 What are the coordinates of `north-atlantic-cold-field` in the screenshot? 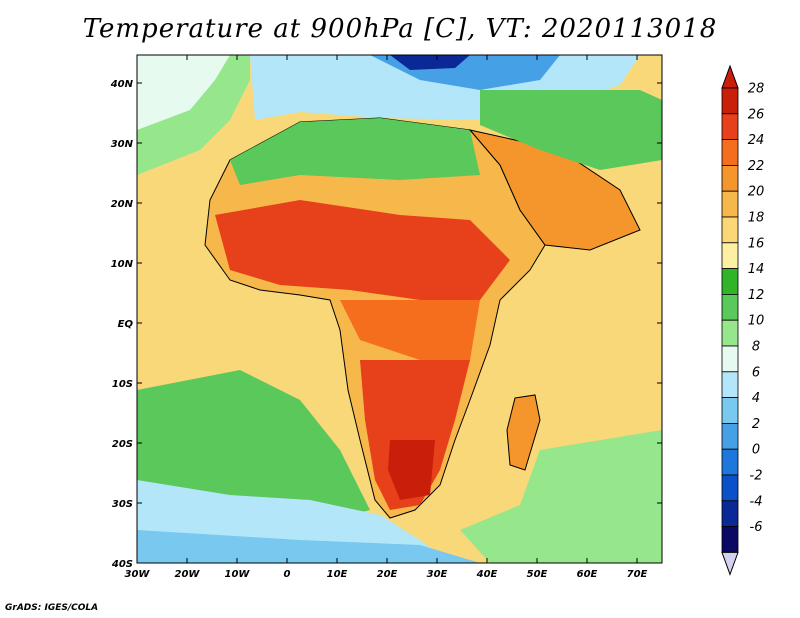 It's located at (183, 92).